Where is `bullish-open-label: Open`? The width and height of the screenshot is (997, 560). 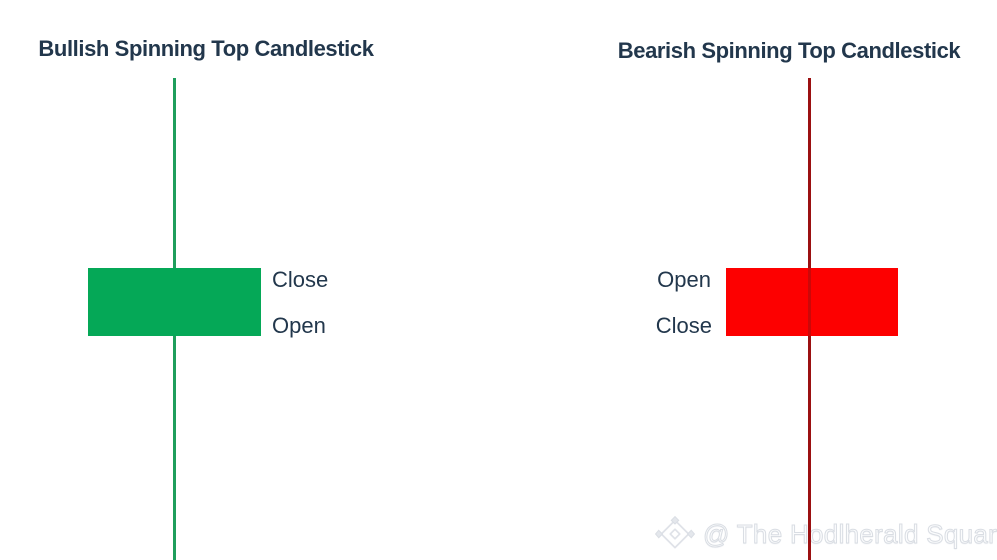 bullish-open-label: Open is located at coordinates (299, 325).